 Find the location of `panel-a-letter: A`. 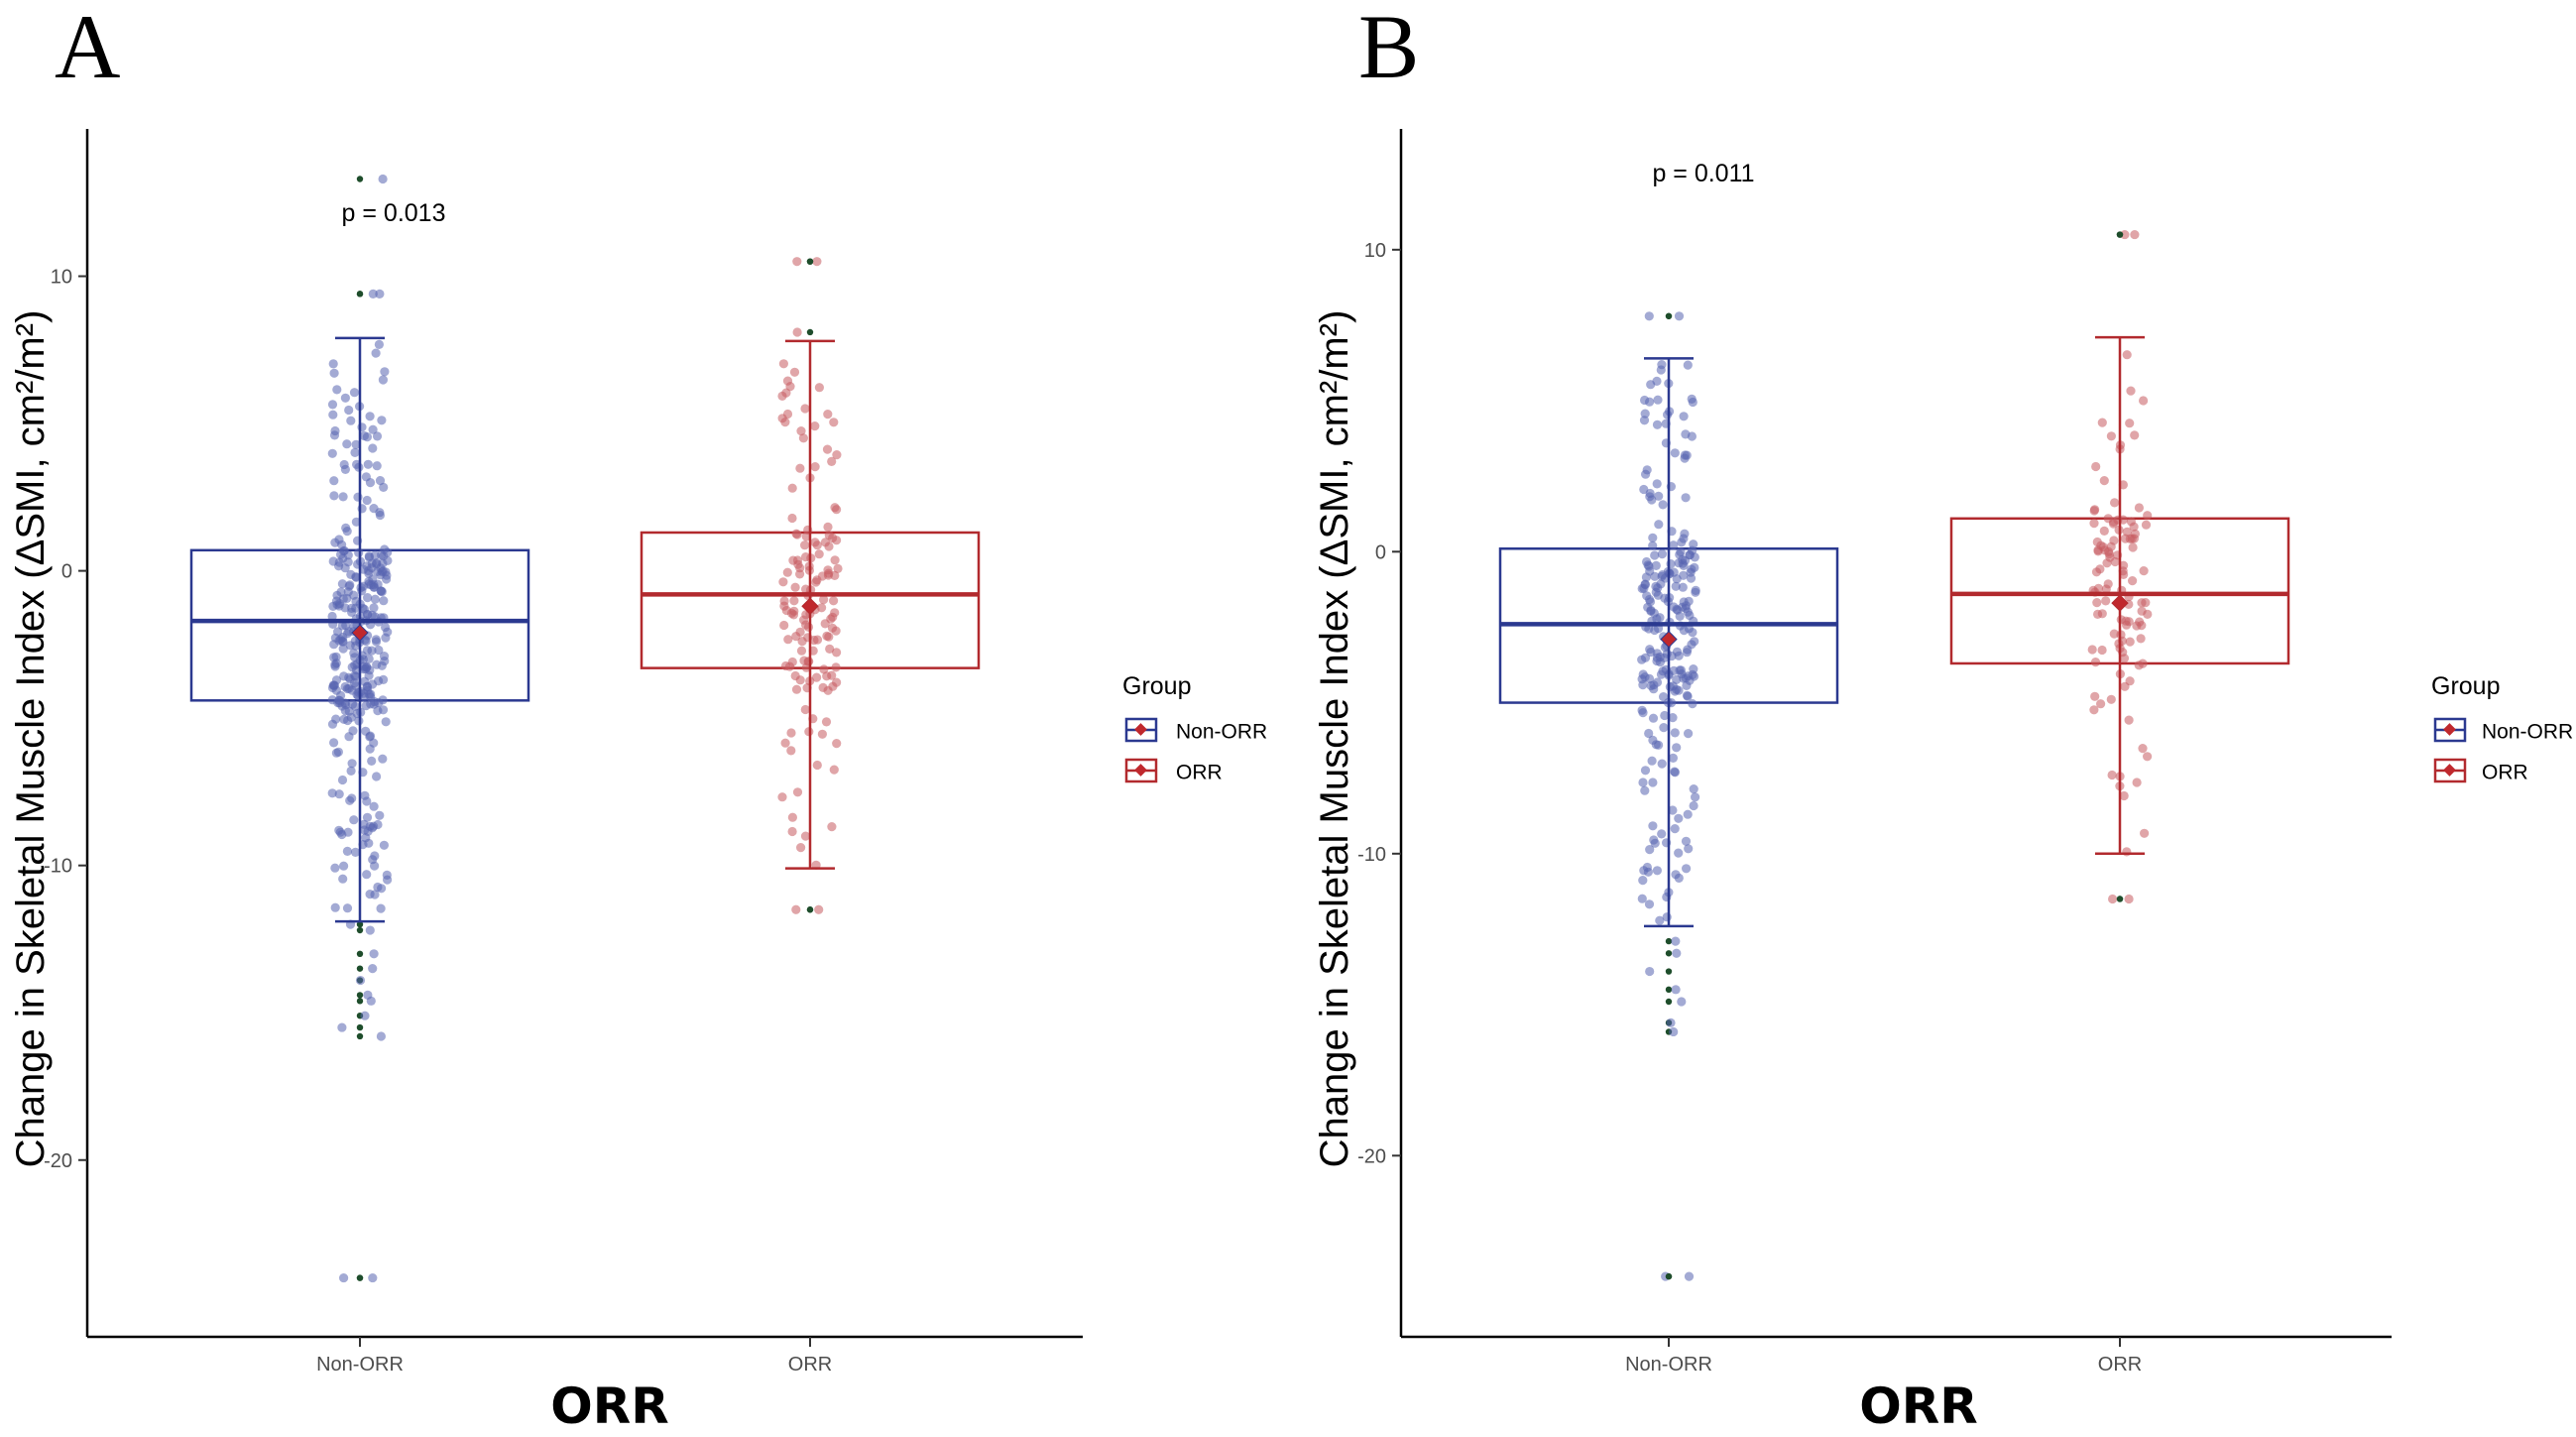

panel-a-letter: A is located at coordinates (87, 48).